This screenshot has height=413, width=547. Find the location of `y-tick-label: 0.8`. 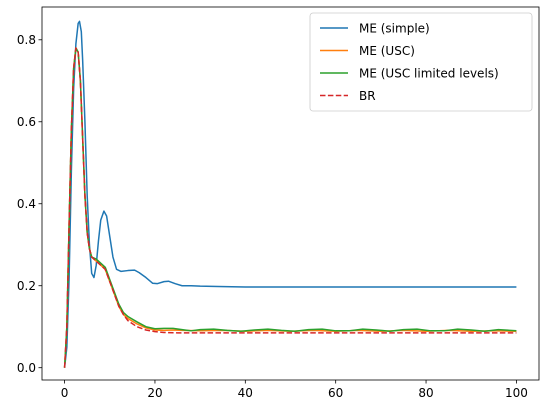

y-tick-label: 0.8 is located at coordinates (26, 40).